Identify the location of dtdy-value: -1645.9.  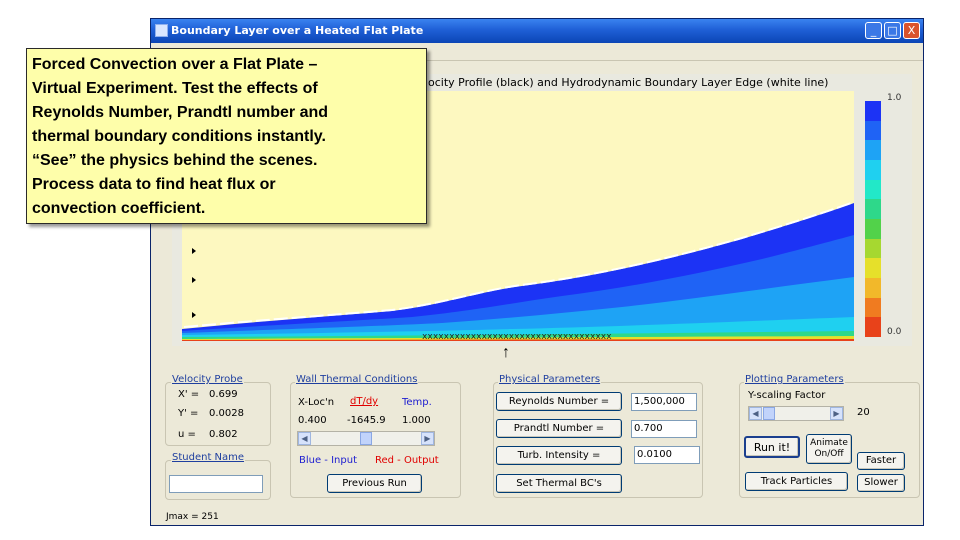
(366, 420).